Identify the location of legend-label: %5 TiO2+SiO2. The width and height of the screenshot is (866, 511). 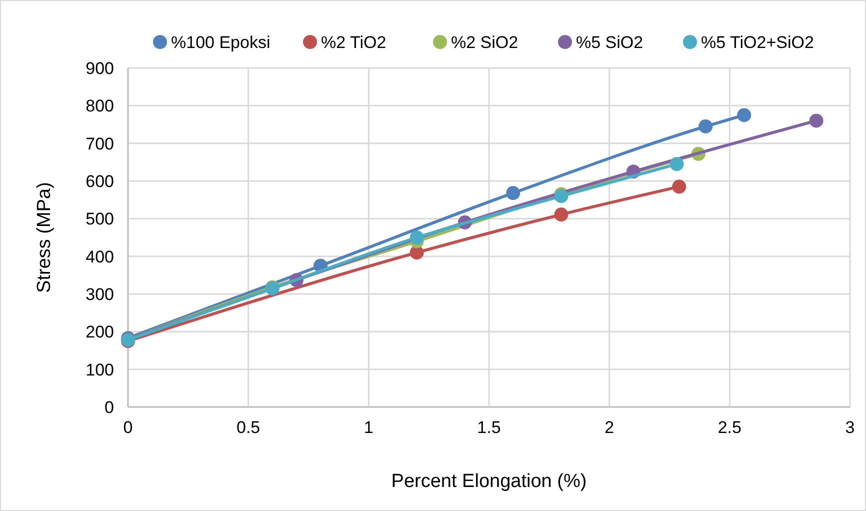
(757, 42).